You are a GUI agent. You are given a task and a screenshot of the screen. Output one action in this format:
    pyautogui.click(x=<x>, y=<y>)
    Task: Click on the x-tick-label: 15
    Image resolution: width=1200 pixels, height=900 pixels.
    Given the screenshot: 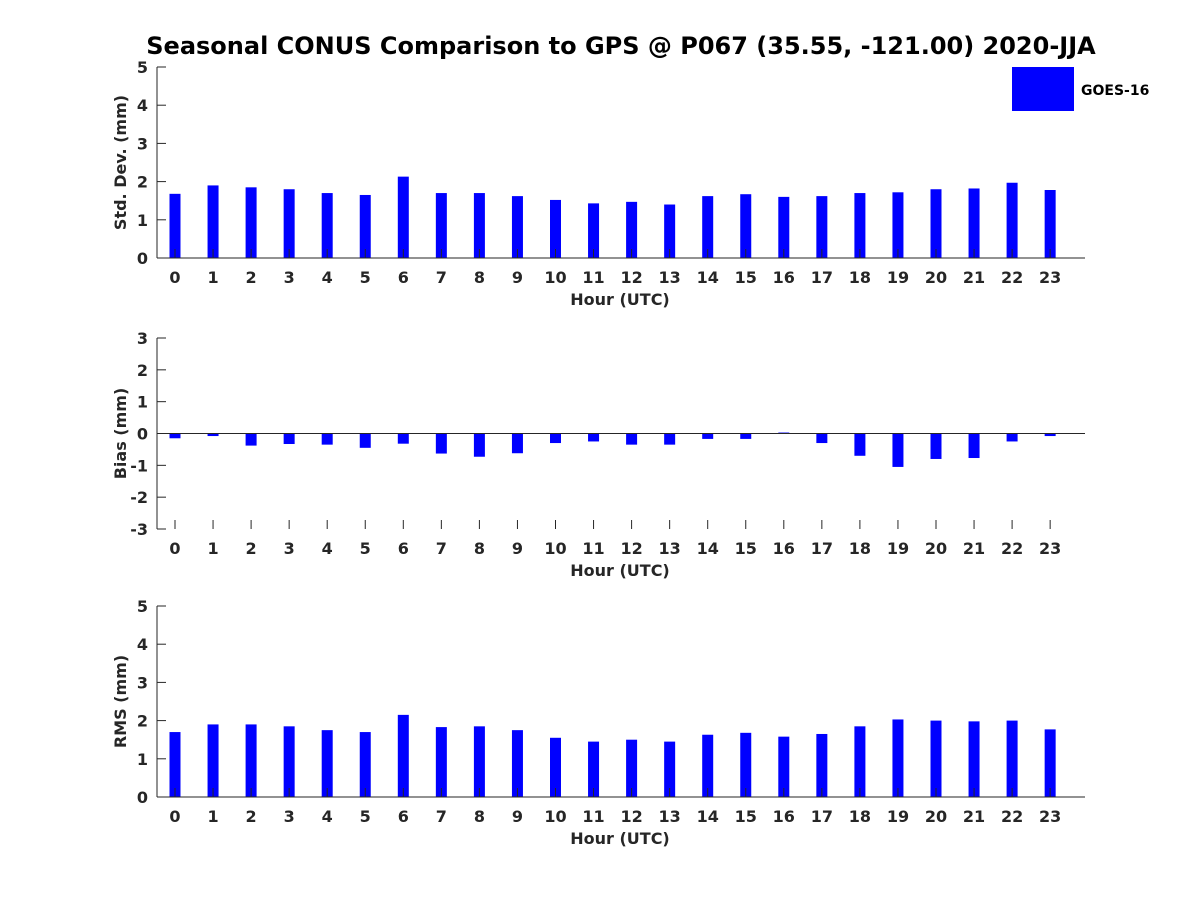 What is the action you would take?
    pyautogui.click(x=746, y=816)
    